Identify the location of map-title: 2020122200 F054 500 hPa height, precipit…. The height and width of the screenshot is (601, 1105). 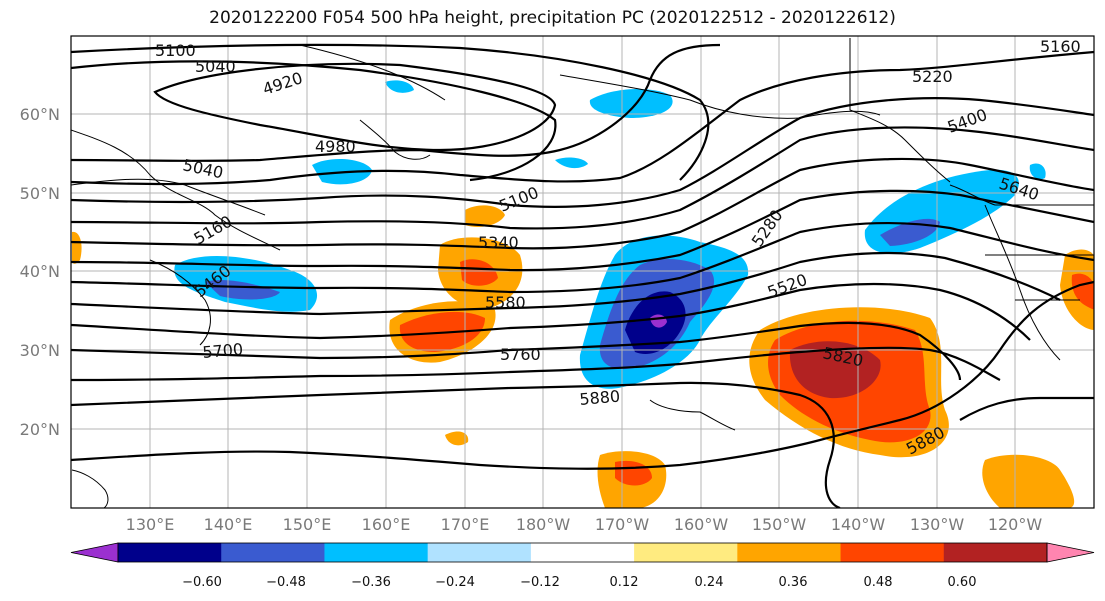
(552, 18).